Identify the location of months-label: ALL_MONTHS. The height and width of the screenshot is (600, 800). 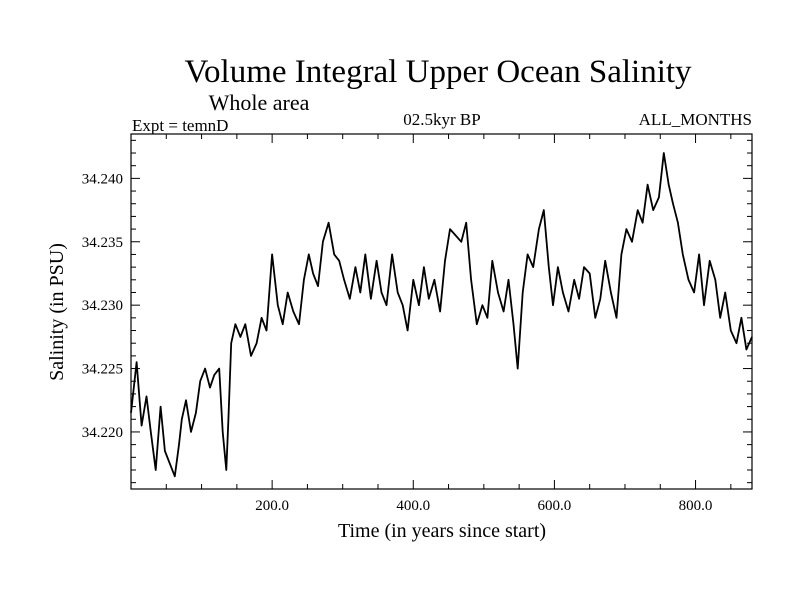
(695, 119).